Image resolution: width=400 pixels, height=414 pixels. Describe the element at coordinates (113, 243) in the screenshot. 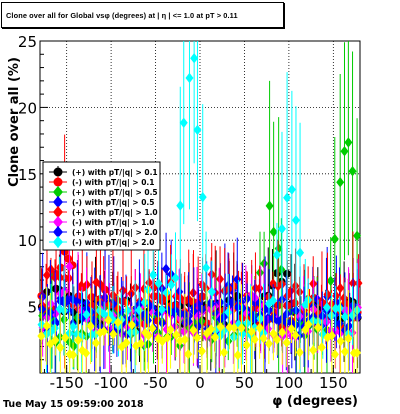

I see `legend-label: (-) with pT/|q| > 2.0` at that location.